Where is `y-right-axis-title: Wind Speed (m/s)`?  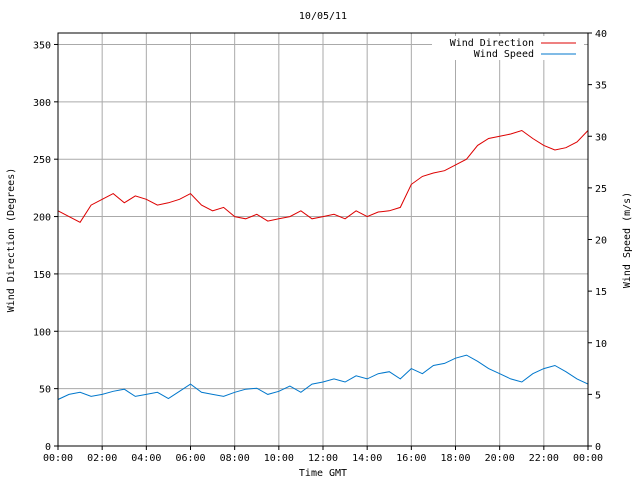 y-right-axis-title: Wind Speed (m/s) is located at coordinates (627, 240).